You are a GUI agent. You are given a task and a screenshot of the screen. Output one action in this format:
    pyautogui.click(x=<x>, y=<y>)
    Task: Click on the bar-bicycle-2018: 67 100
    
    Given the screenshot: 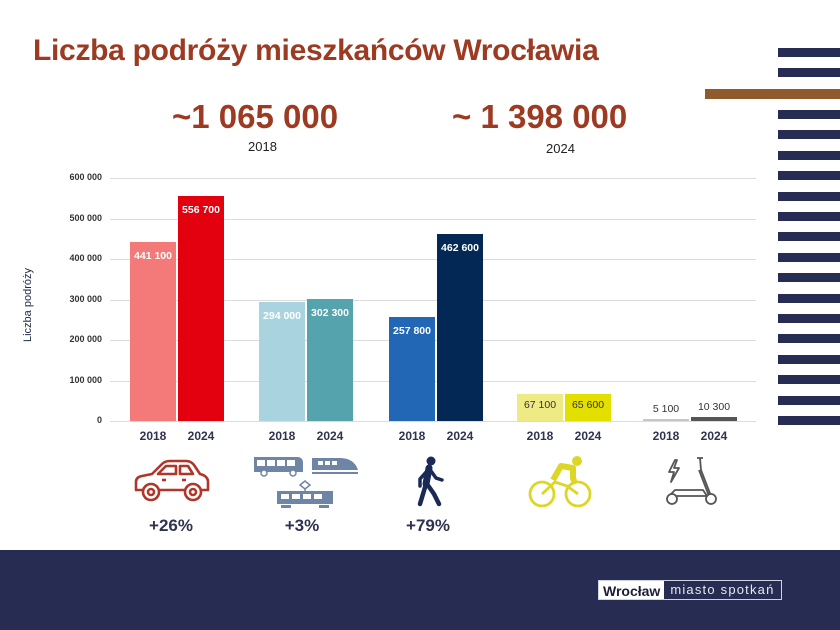 What is the action you would take?
    pyautogui.click(x=540, y=407)
    